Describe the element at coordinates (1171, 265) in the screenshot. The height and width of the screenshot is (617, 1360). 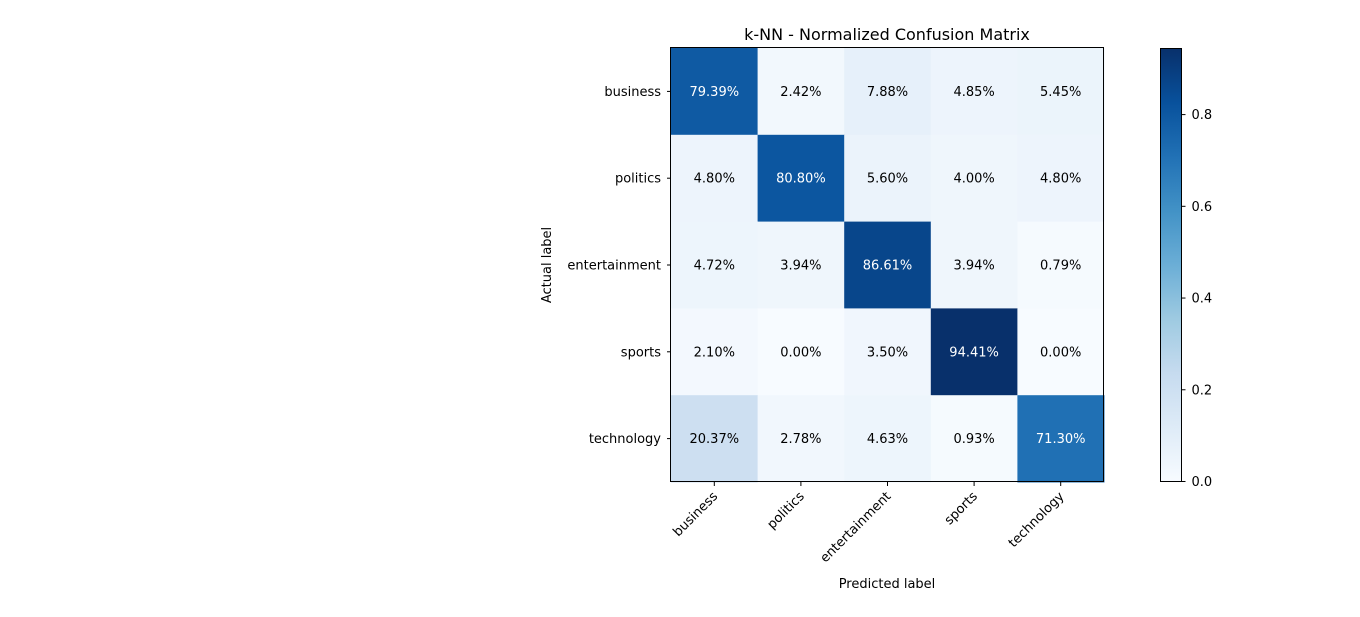
I see `colorbar` at that location.